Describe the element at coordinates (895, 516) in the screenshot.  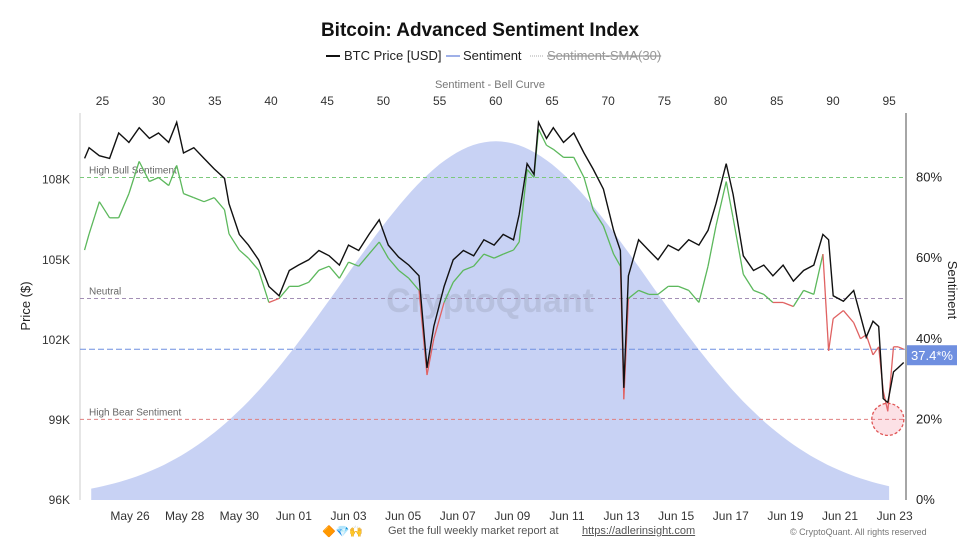
I see `x-bottom-tick: Jun 23` at that location.